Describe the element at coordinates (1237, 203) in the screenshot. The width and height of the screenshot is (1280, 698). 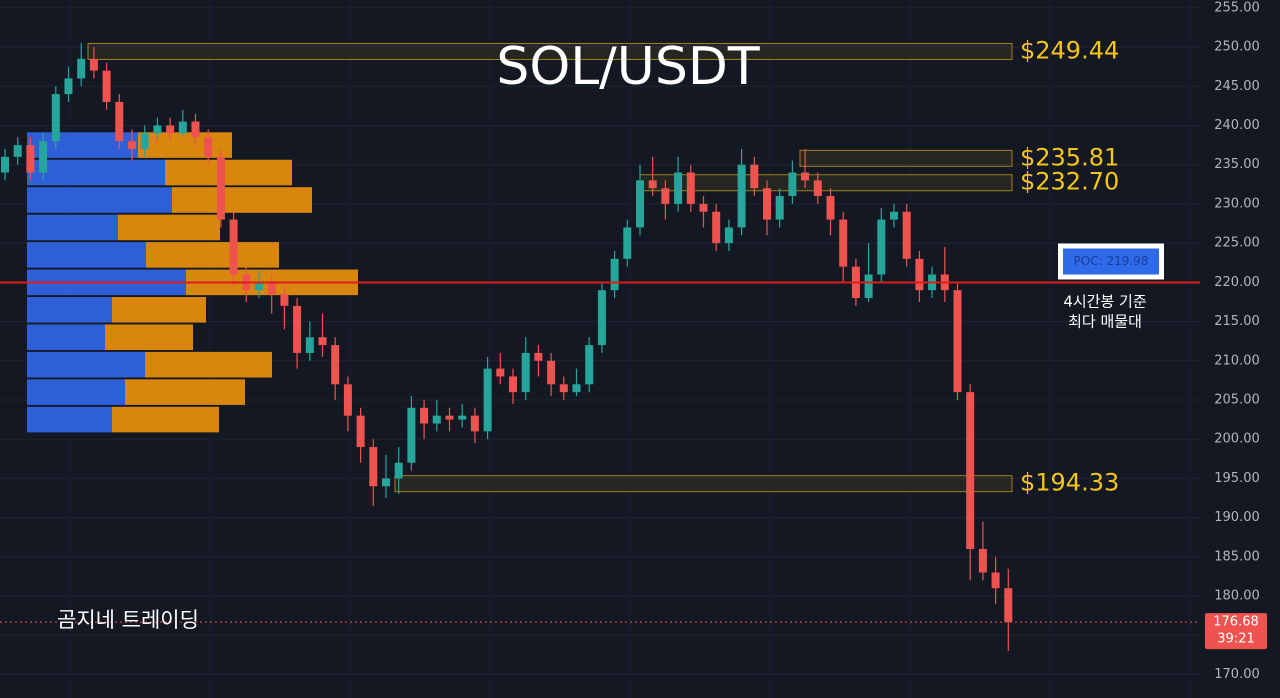
I see `y-tick-label: 230.00` at that location.